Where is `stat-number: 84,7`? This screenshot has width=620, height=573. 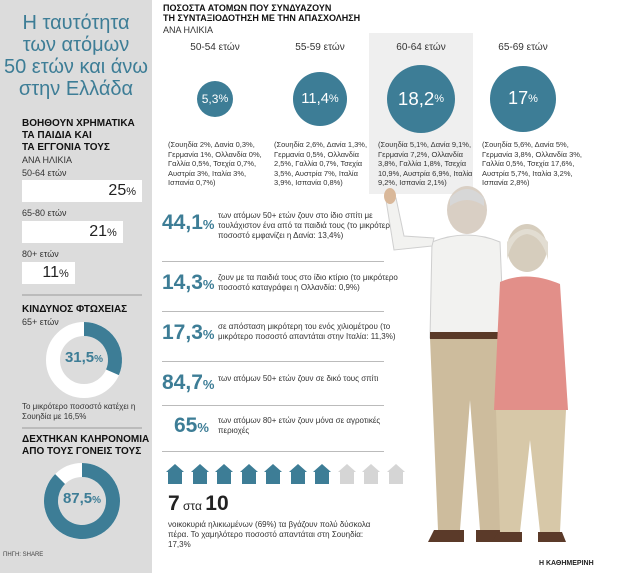 stat-number: 84,7 is located at coordinates (182, 382).